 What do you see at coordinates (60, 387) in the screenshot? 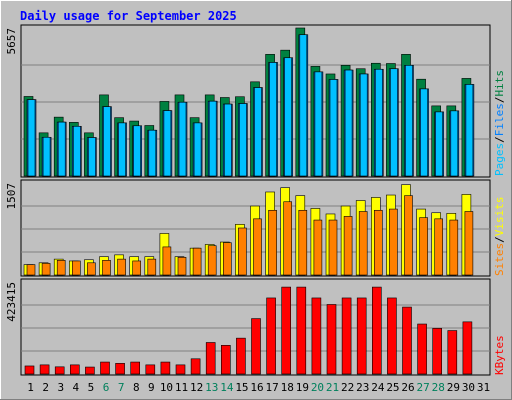
I see `x-tick-label-day-3: 3` at bounding box center [60, 387].